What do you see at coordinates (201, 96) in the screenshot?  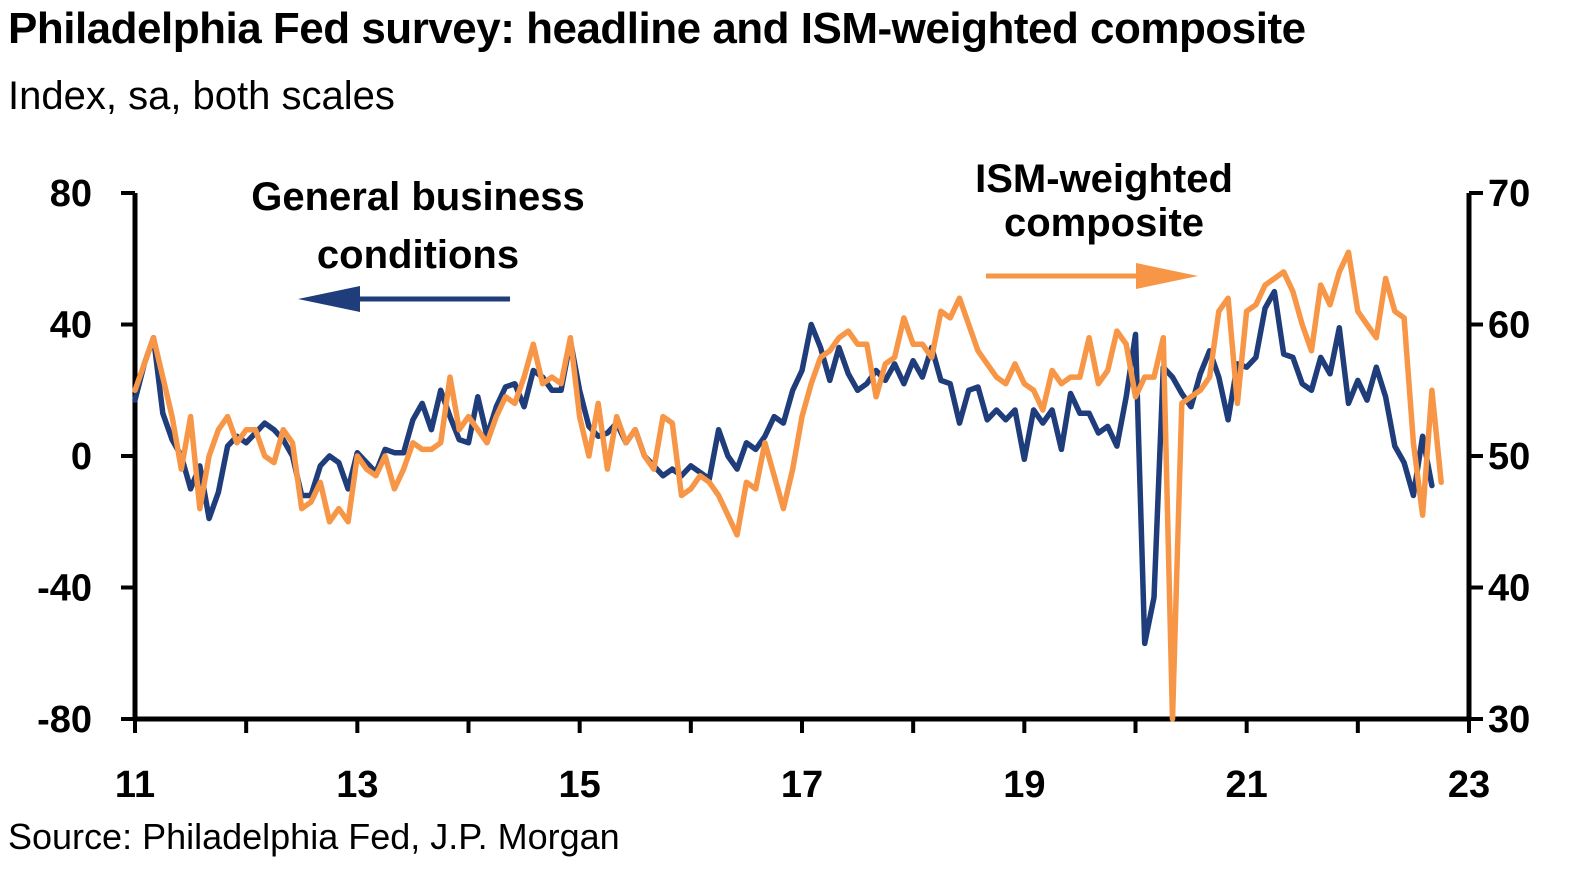 I see `chart-subtitle: Index, sa, both scales` at bounding box center [201, 96].